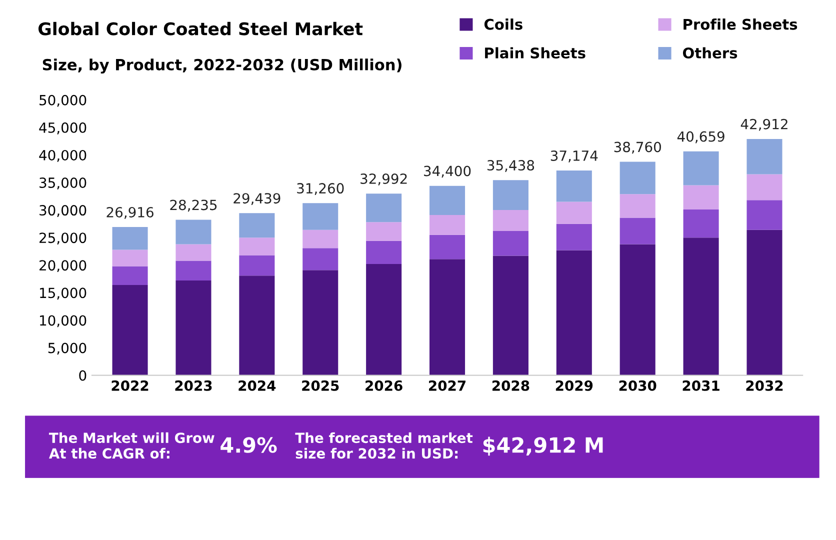 This screenshot has width=836, height=540. Describe the element at coordinates (637, 148) in the screenshot. I see `total-label: 38,760` at that location.